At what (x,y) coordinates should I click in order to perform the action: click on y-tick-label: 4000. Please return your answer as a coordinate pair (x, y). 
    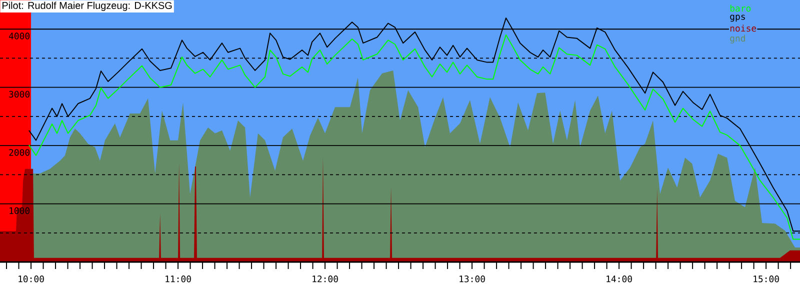
    Looking at the image, I should click on (19, 36).